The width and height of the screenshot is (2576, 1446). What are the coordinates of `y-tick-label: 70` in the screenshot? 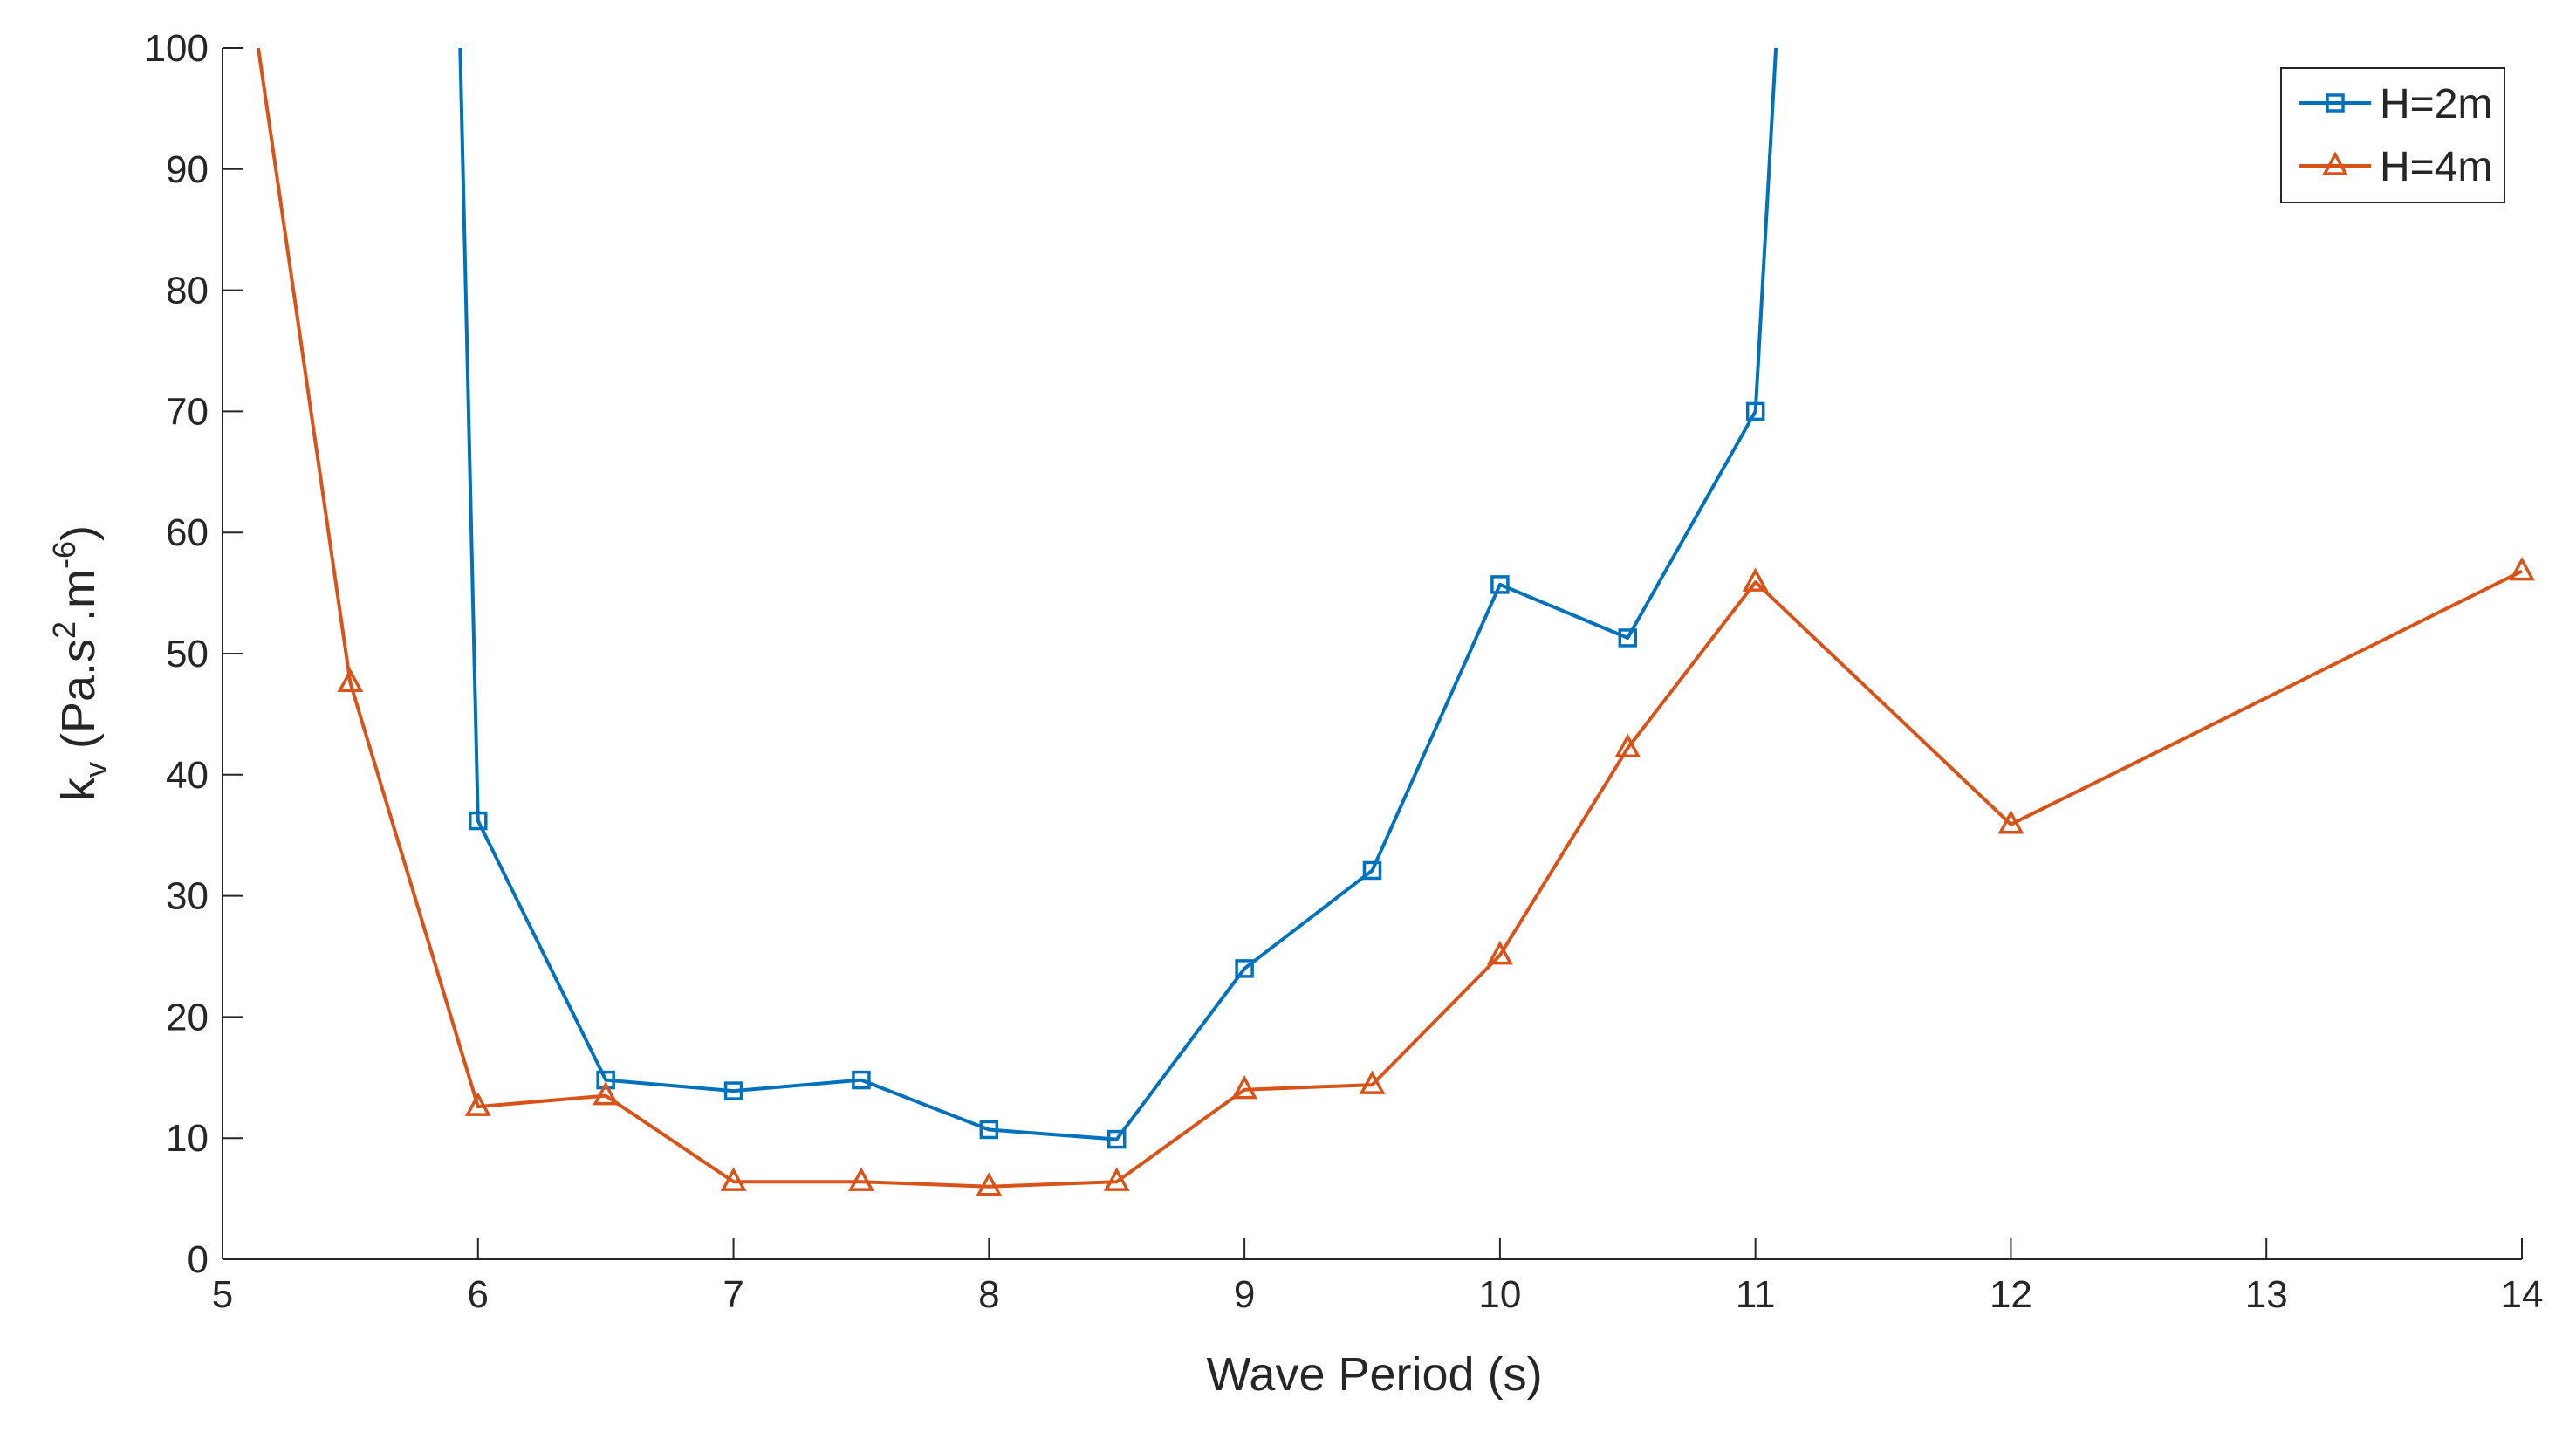 It's located at (187, 411).